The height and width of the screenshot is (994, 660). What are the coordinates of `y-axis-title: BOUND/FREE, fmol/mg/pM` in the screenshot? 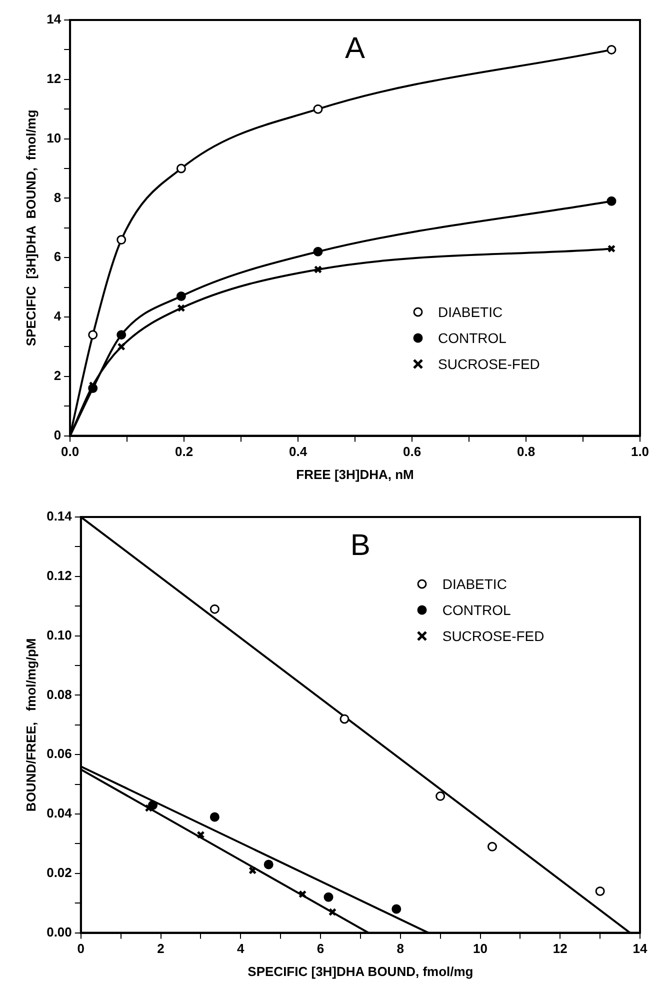 It's located at (30, 725).